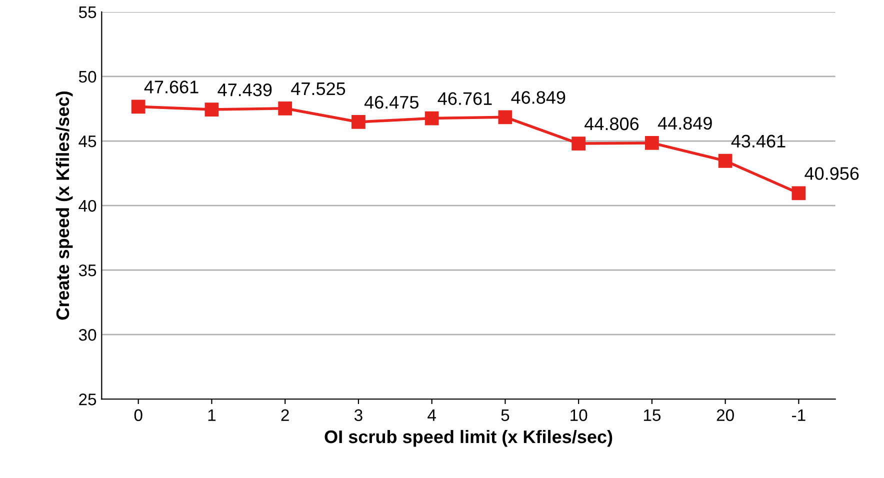  Describe the element at coordinates (468, 438) in the screenshot. I see `x-axis-title: OI scrub speed limit (x Kfiles/sec)` at that location.